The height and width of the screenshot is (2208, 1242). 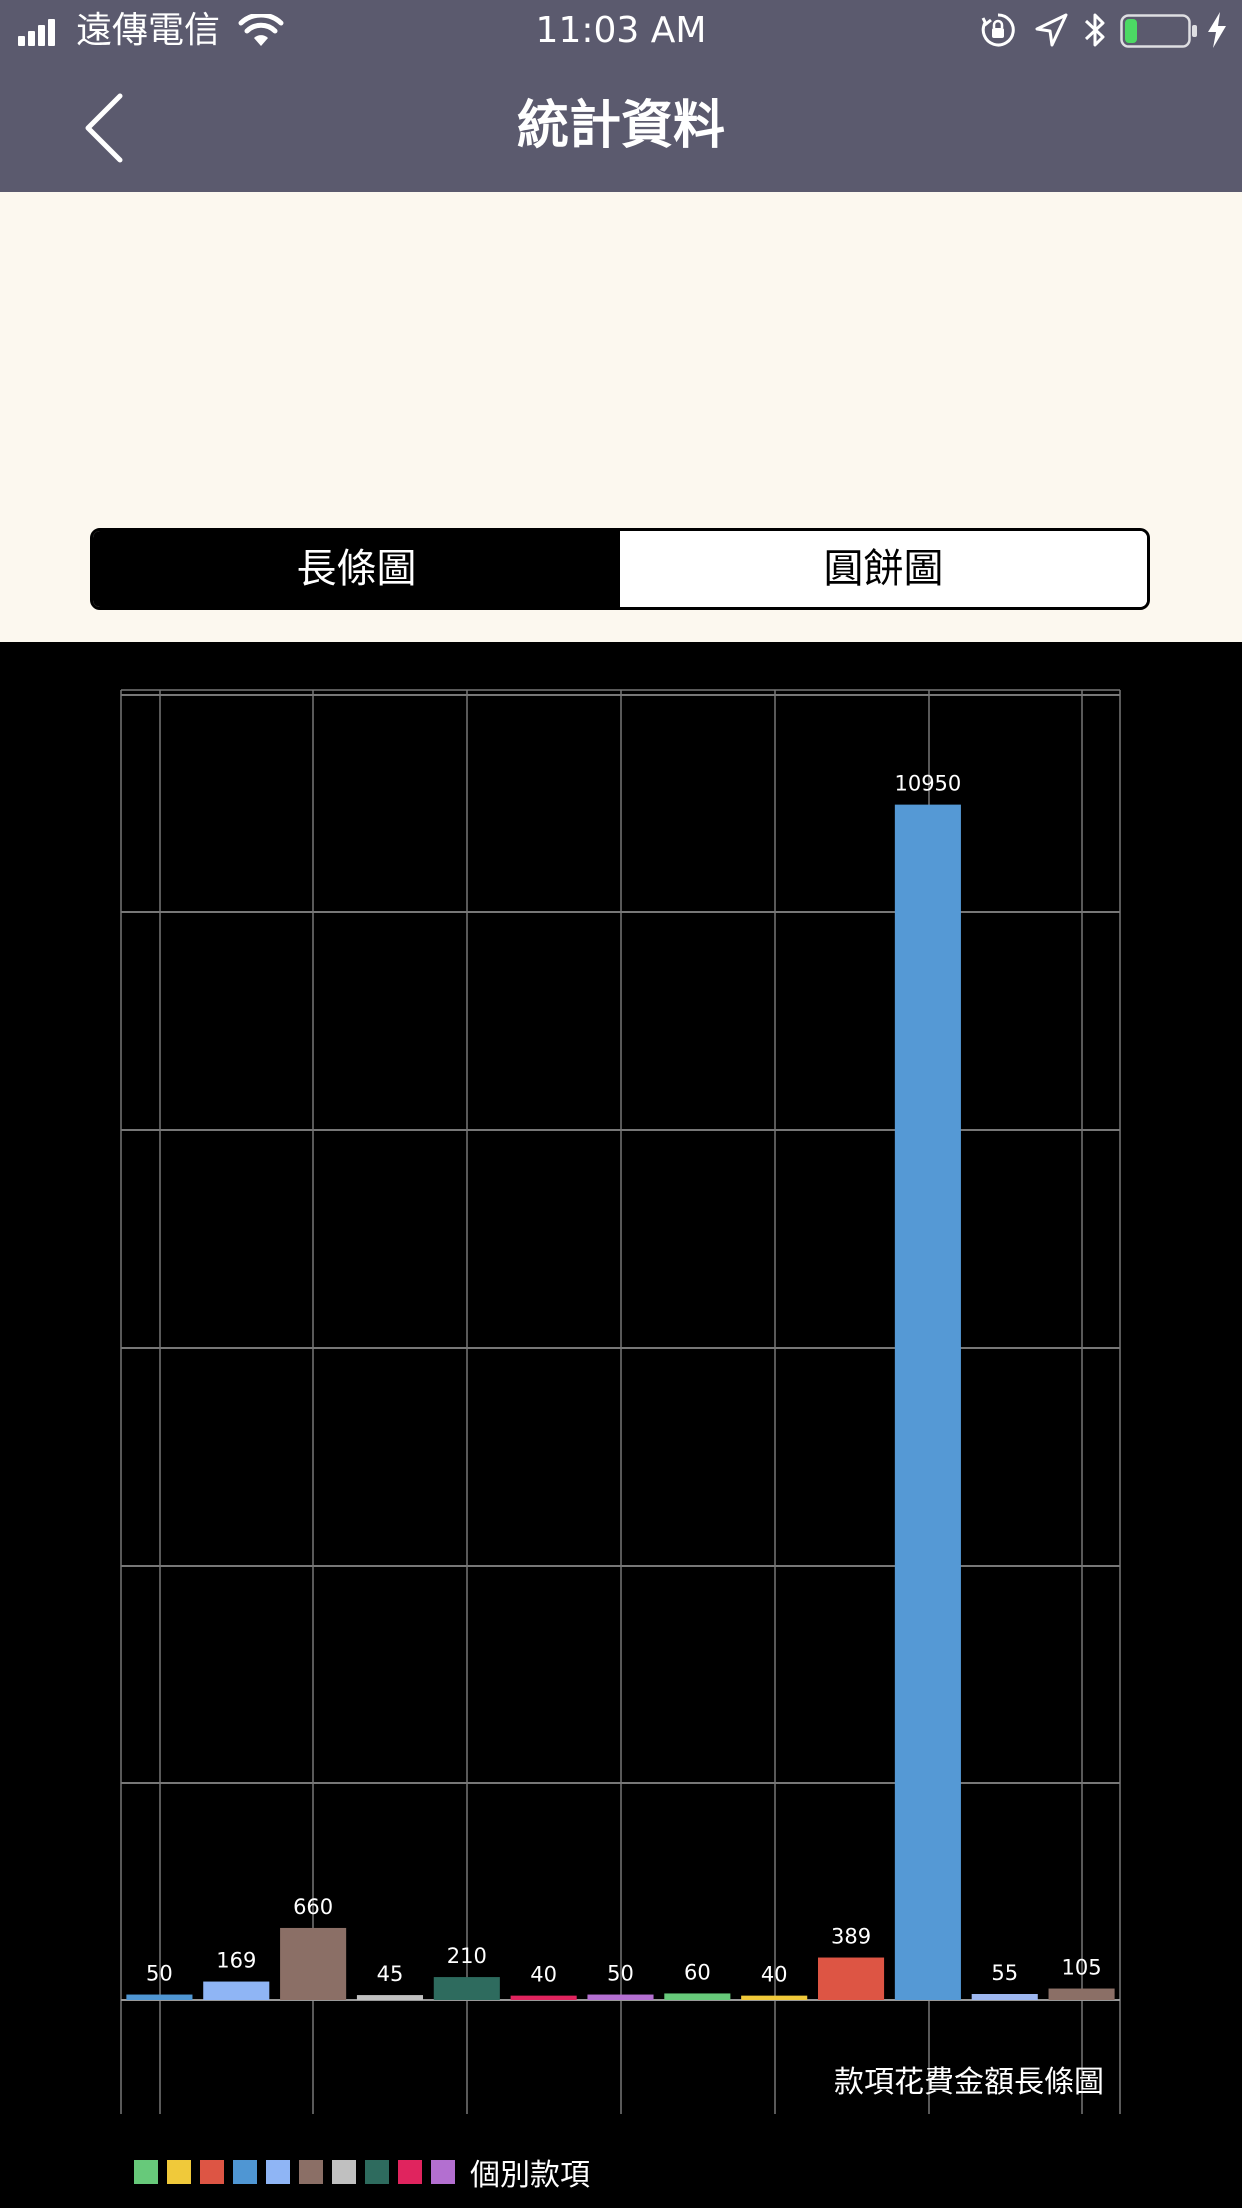 What do you see at coordinates (697, 1972) in the screenshot?
I see `chart-data-label: 60` at bounding box center [697, 1972].